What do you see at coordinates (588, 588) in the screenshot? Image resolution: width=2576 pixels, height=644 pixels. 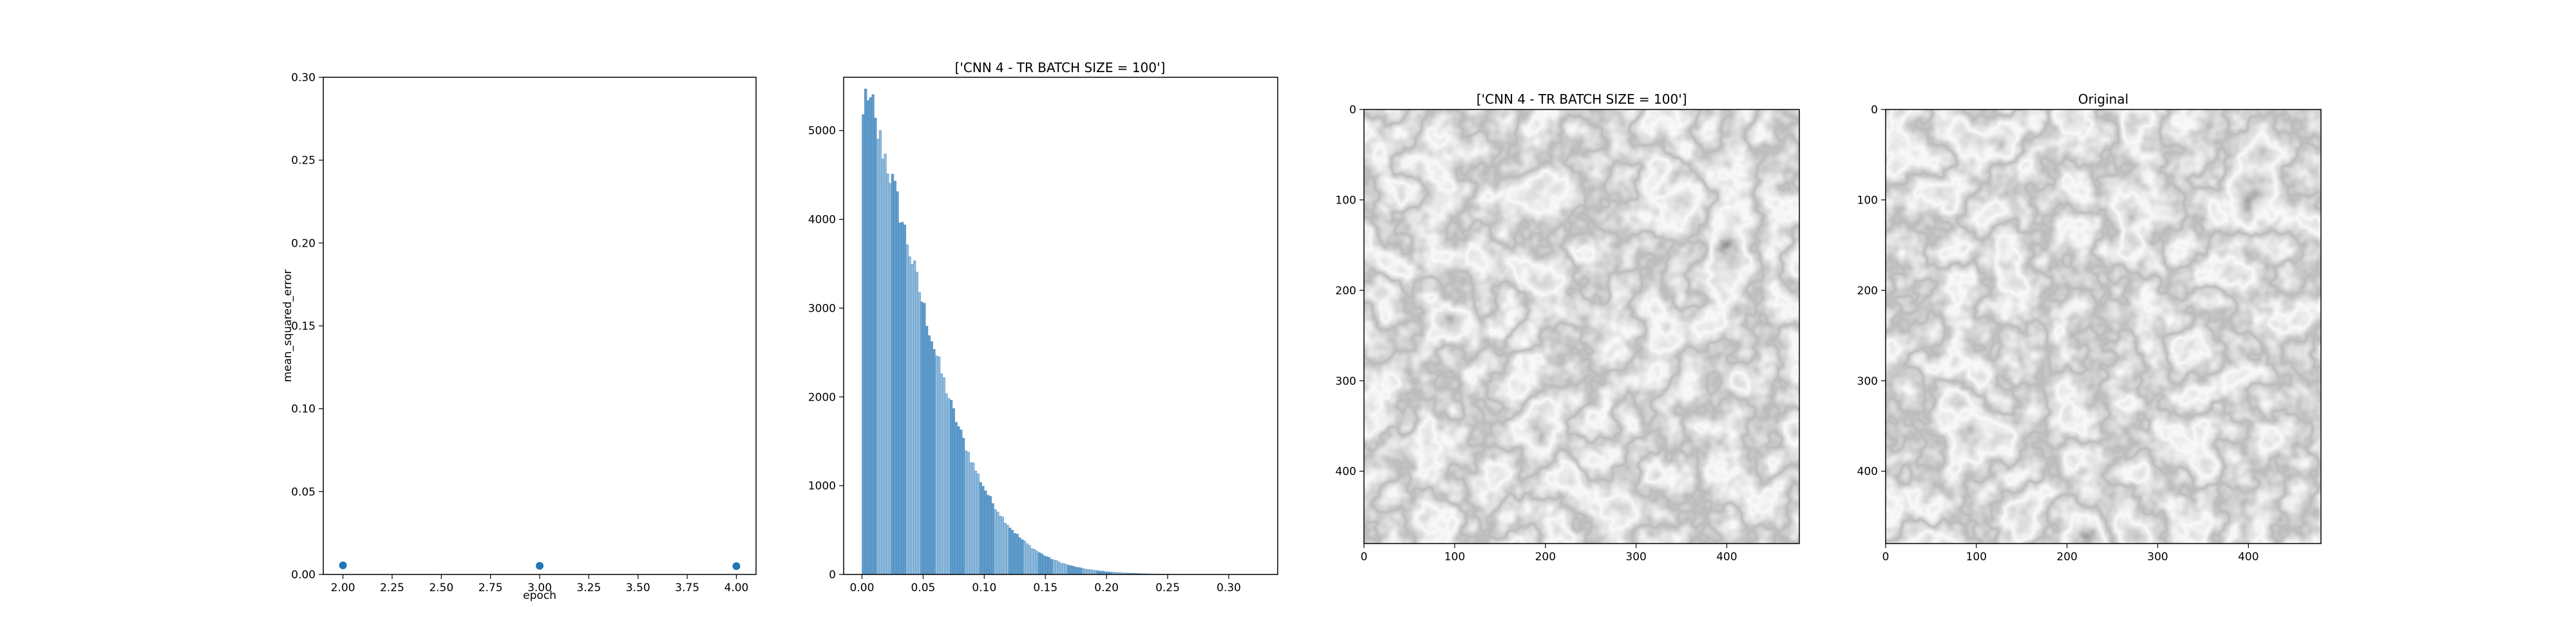 I see `x-tick-label: 3.25` at bounding box center [588, 588].